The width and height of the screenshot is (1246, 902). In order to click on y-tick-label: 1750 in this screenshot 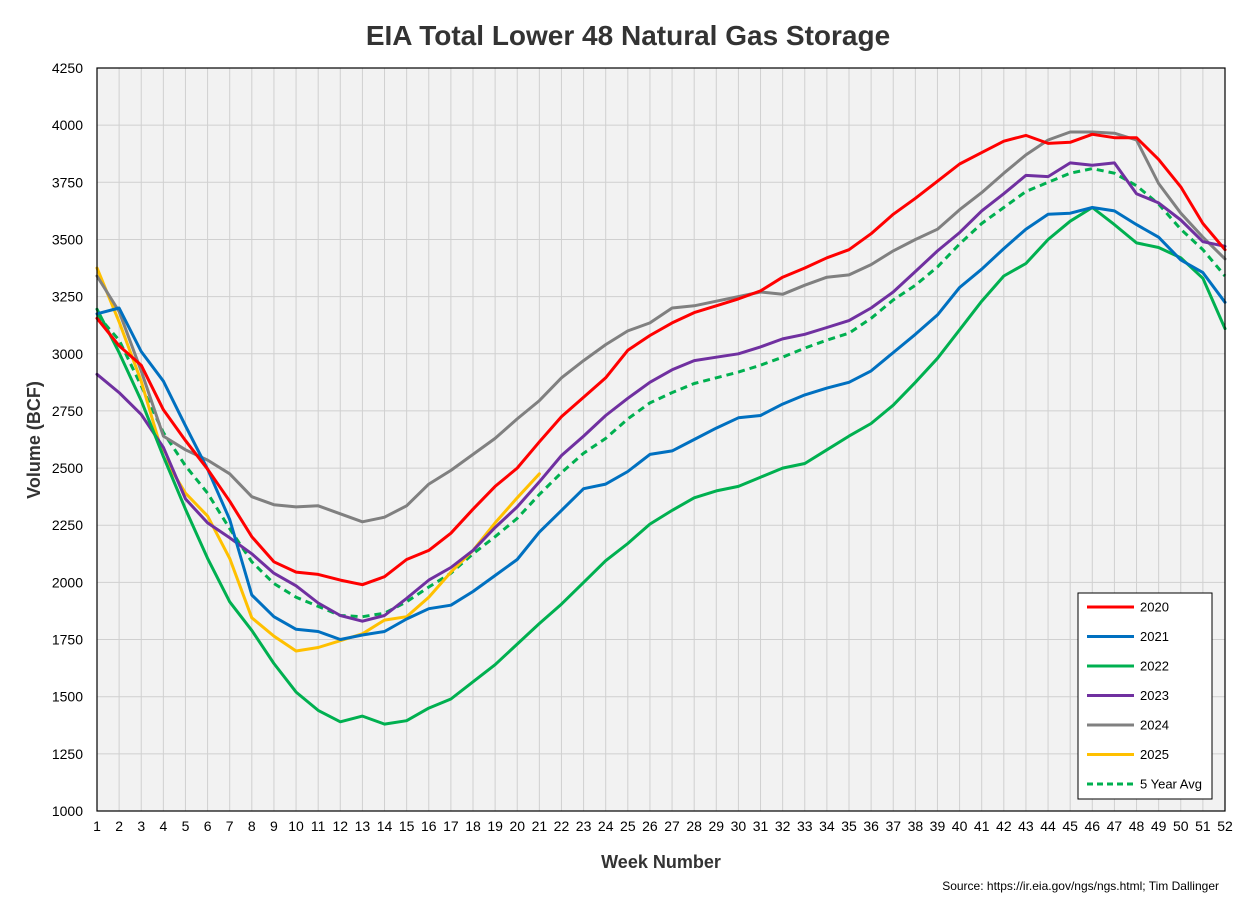, I will do `click(67, 640)`.